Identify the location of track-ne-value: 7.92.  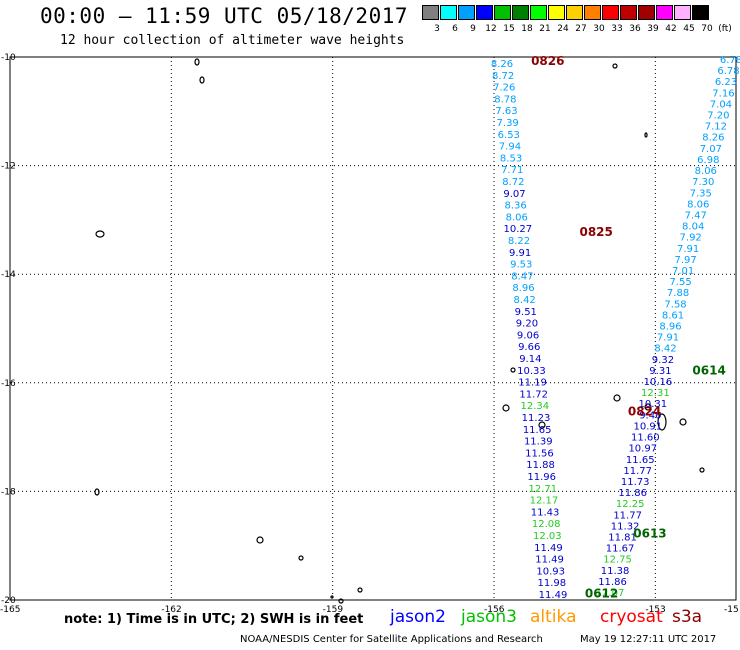
(691, 238).